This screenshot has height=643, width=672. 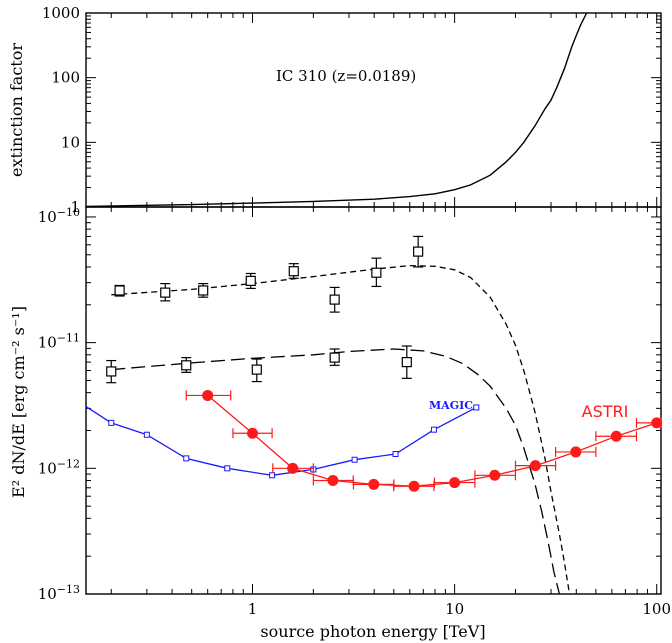 I want to click on magic-line, so click(x=281, y=441).